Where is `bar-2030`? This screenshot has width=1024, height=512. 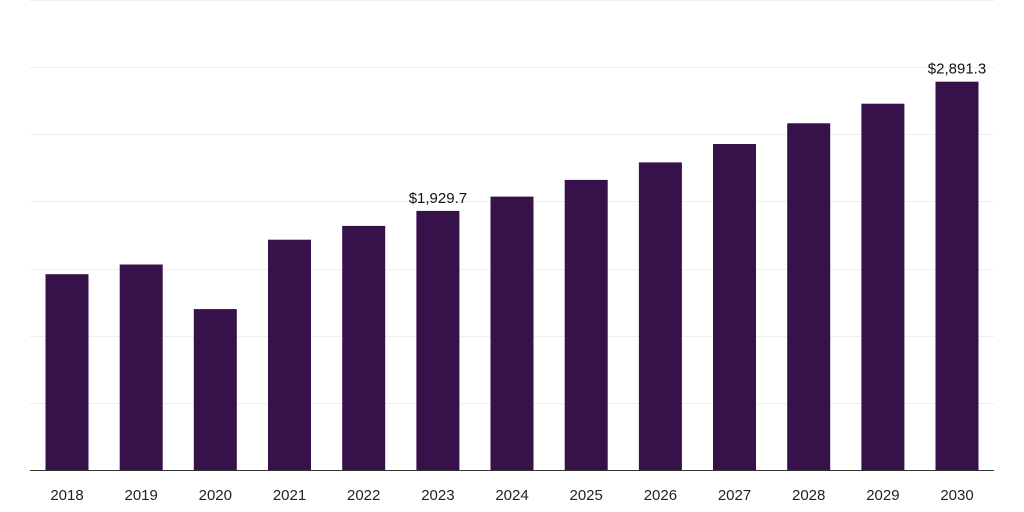
bar-2030 is located at coordinates (957, 275).